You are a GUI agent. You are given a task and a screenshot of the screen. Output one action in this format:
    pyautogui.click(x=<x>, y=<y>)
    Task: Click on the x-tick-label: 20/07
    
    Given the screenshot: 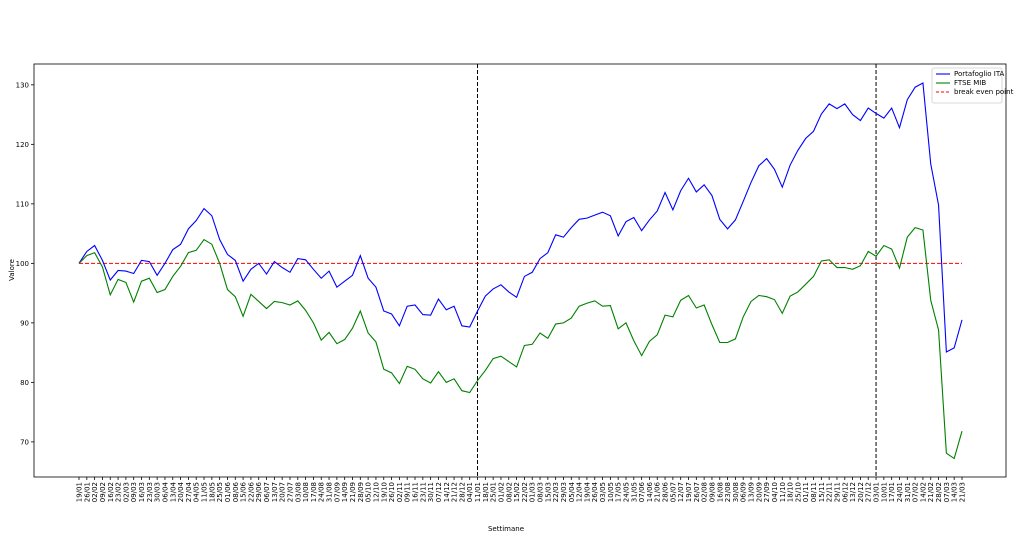 What is the action you would take?
    pyautogui.click(x=283, y=492)
    